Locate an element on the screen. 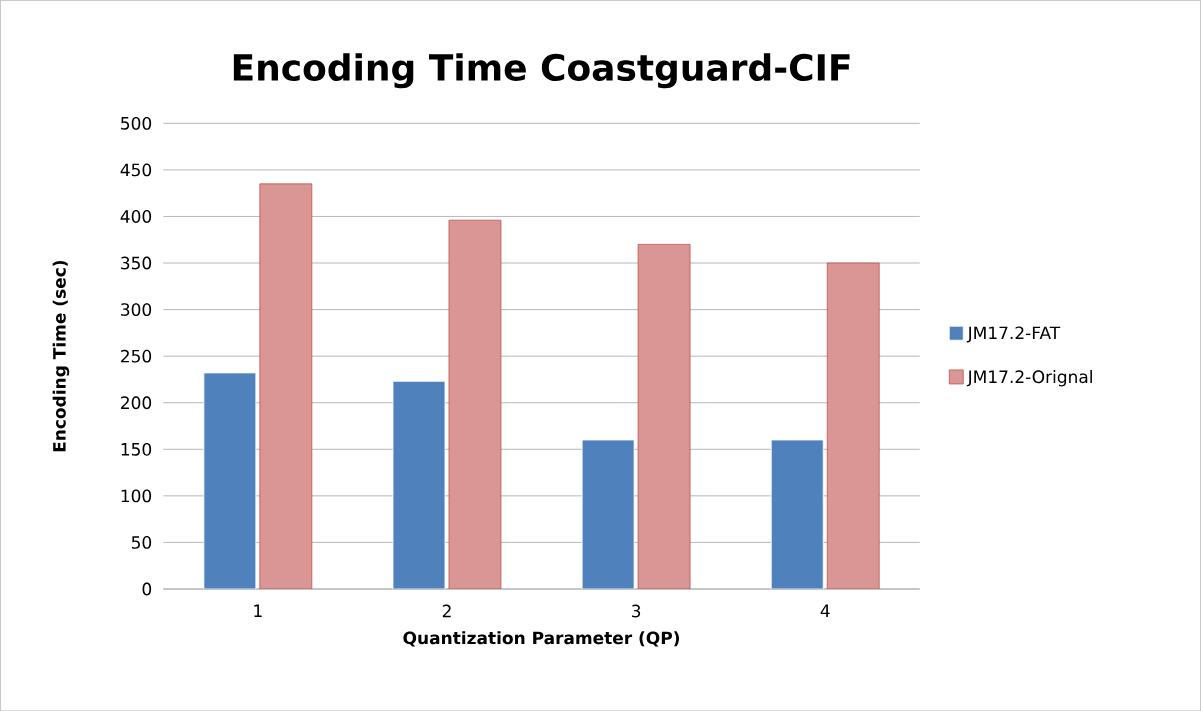 The image size is (1201, 711). chart-title: Encoding Time Coastguard-CIF is located at coordinates (541, 71).